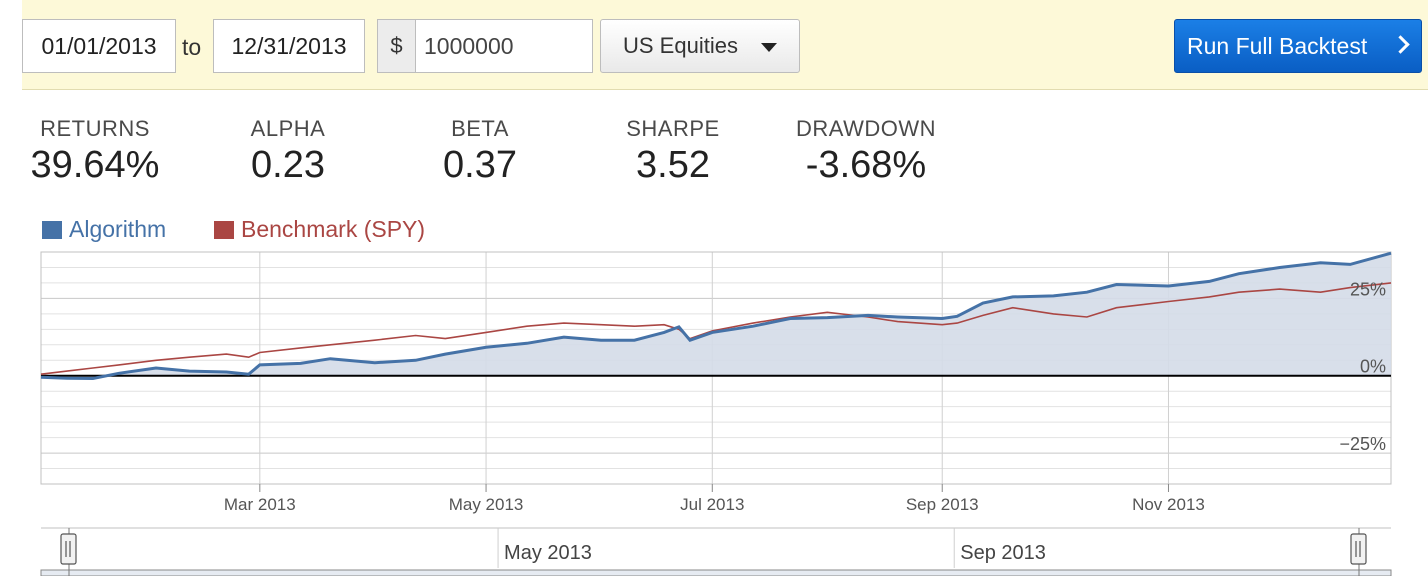 This screenshot has width=1428, height=576. I want to click on stat-alpha: ALPHA 0.23, so click(288, 151).